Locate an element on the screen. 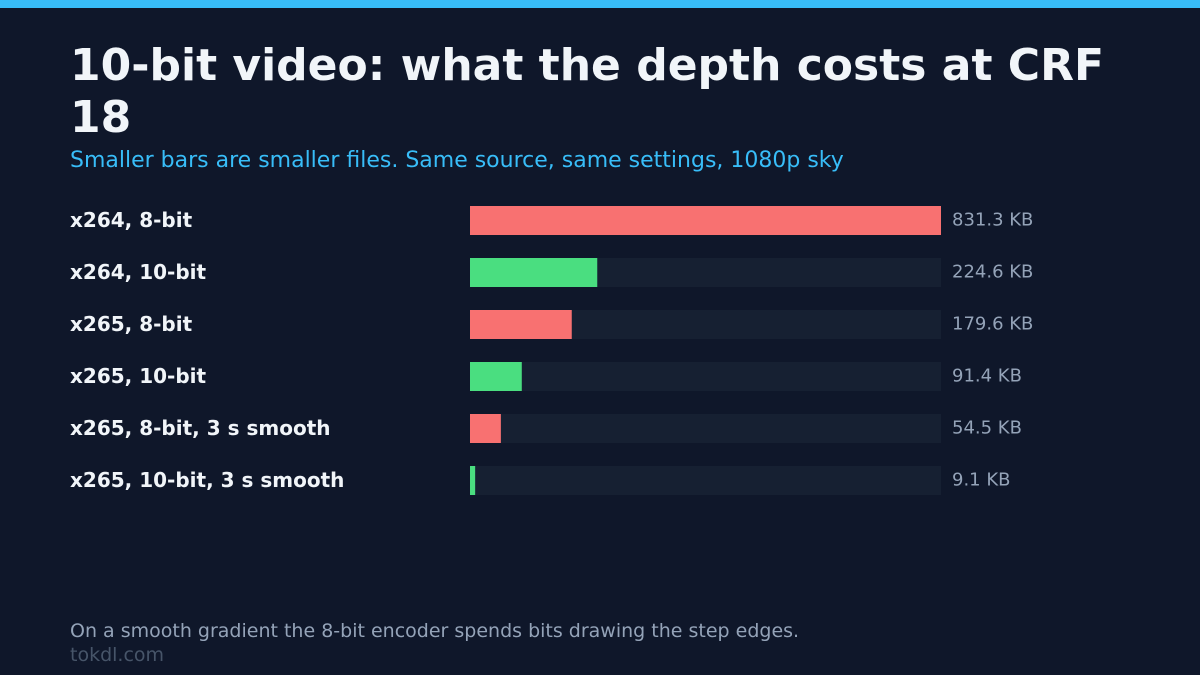 The width and height of the screenshot is (1200, 675). category-label: x265, 8-bit is located at coordinates (131, 324).